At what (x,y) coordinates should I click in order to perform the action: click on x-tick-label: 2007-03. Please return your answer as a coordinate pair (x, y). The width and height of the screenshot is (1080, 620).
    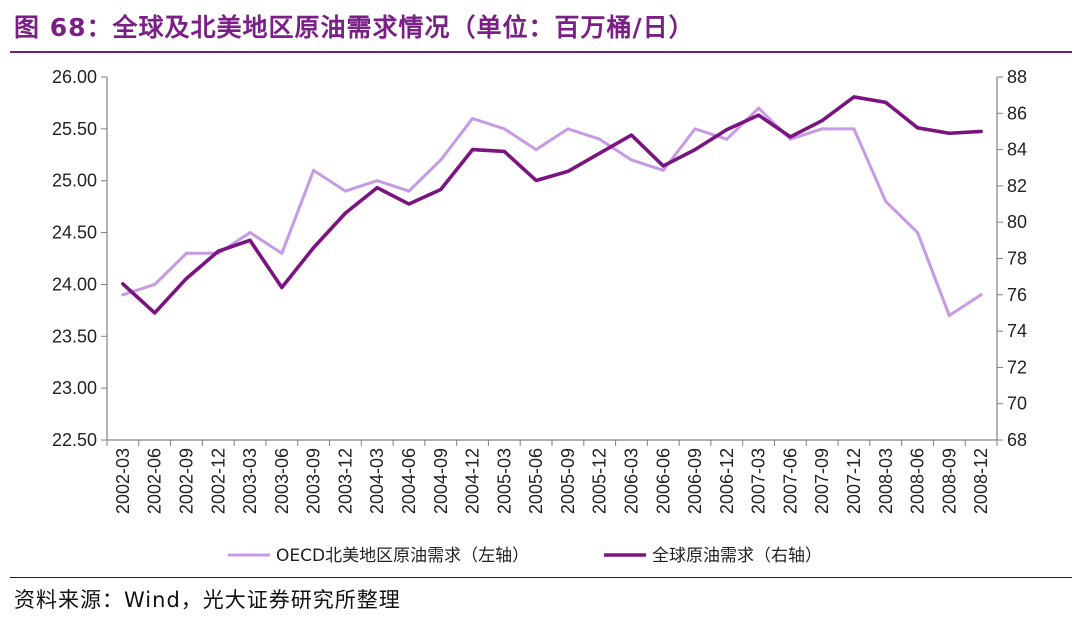
    Looking at the image, I should click on (759, 481).